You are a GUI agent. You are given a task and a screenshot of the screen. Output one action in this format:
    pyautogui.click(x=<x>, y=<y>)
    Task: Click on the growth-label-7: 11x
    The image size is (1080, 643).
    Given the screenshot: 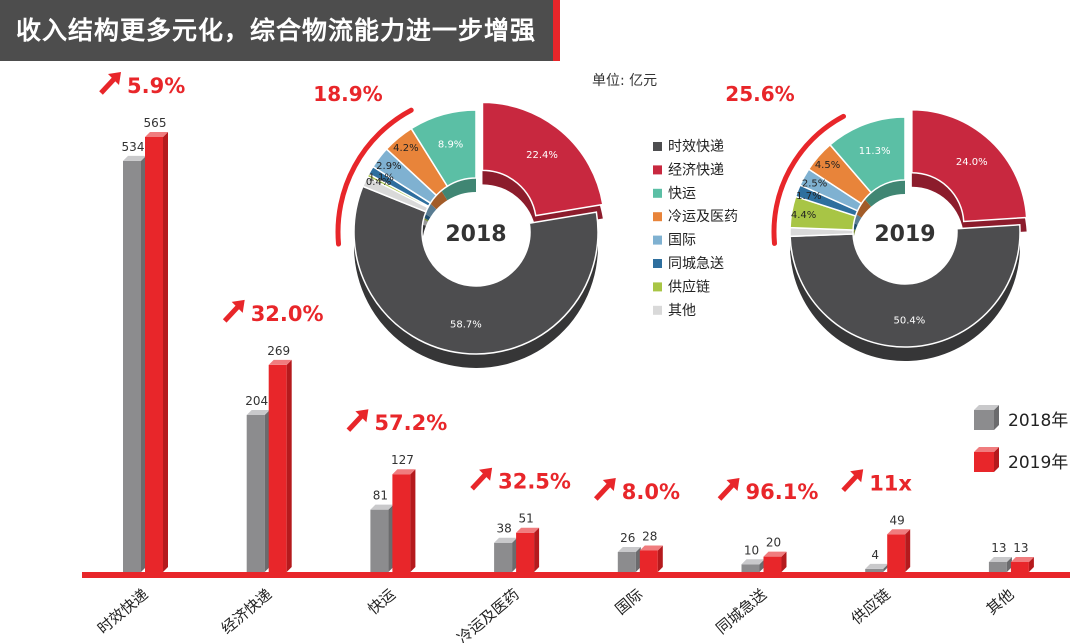 What is the action you would take?
    pyautogui.click(x=890, y=483)
    